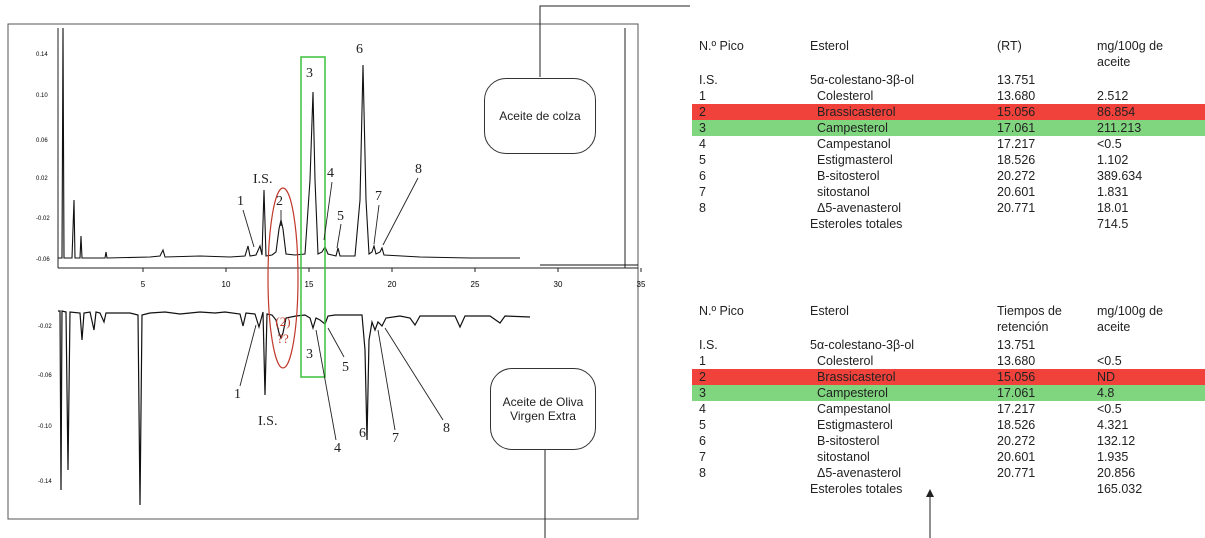 This screenshot has width=1205, height=538. I want to click on y-tick-label: -0.10, so click(45, 427).